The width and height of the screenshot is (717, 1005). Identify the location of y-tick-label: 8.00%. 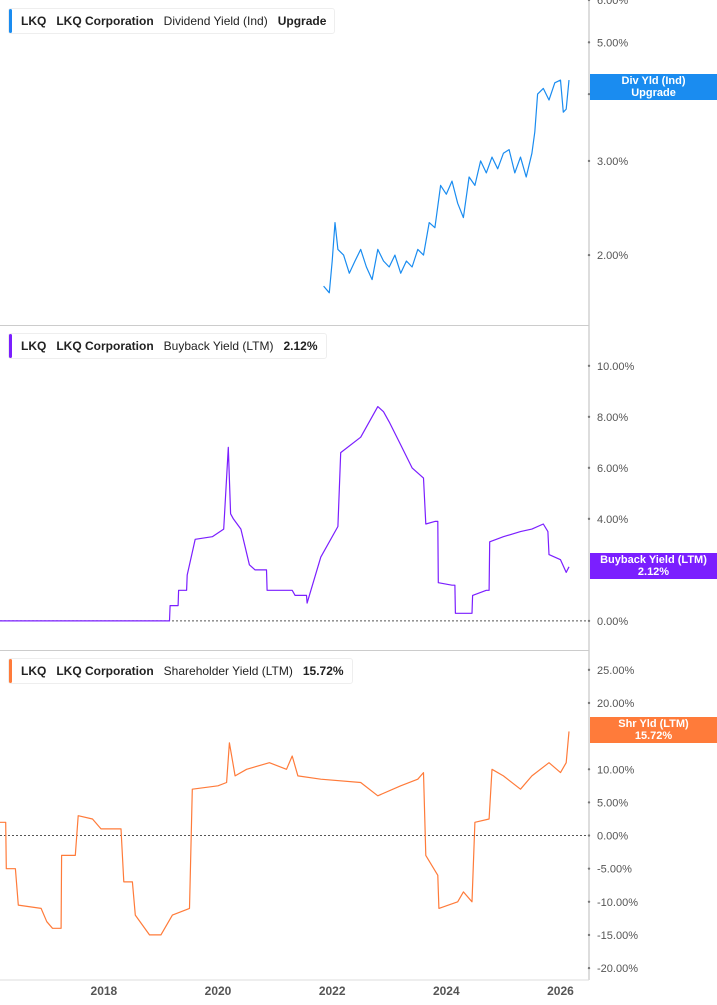
(612, 418).